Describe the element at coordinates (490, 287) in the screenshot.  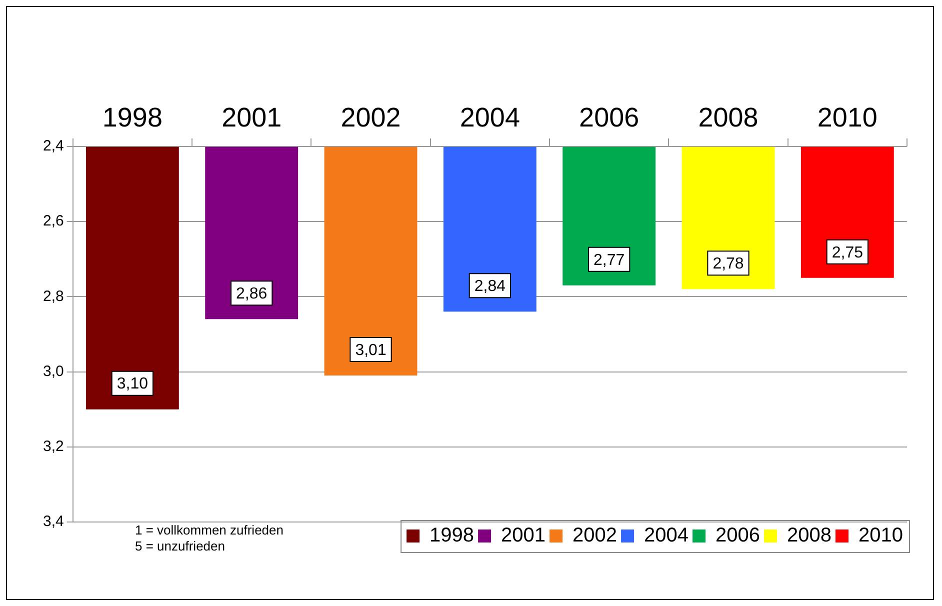
I see `data-label: 2,84` at that location.